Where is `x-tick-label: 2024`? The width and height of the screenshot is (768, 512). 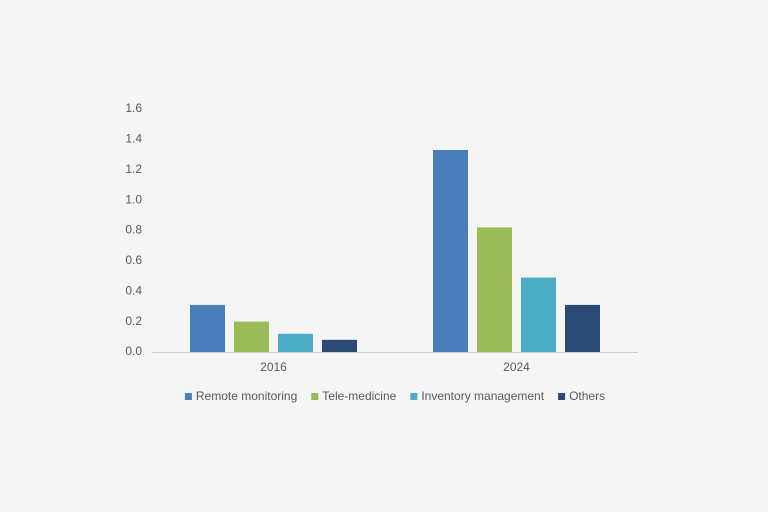
x-tick-label: 2024 is located at coordinates (516, 367).